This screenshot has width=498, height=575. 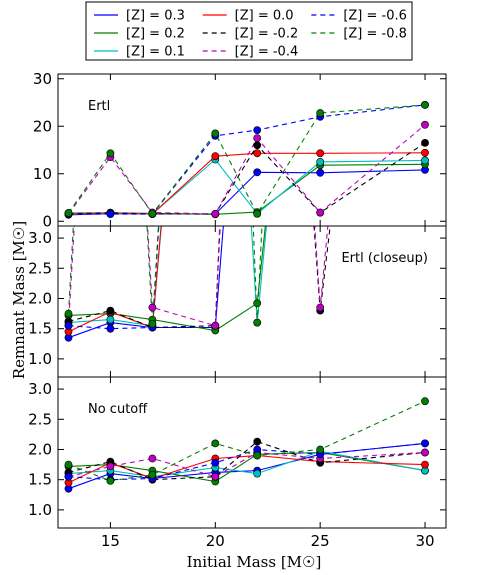 What do you see at coordinates (155, 34) in the screenshot?
I see `legend-label: [Z] = 0.2` at bounding box center [155, 34].